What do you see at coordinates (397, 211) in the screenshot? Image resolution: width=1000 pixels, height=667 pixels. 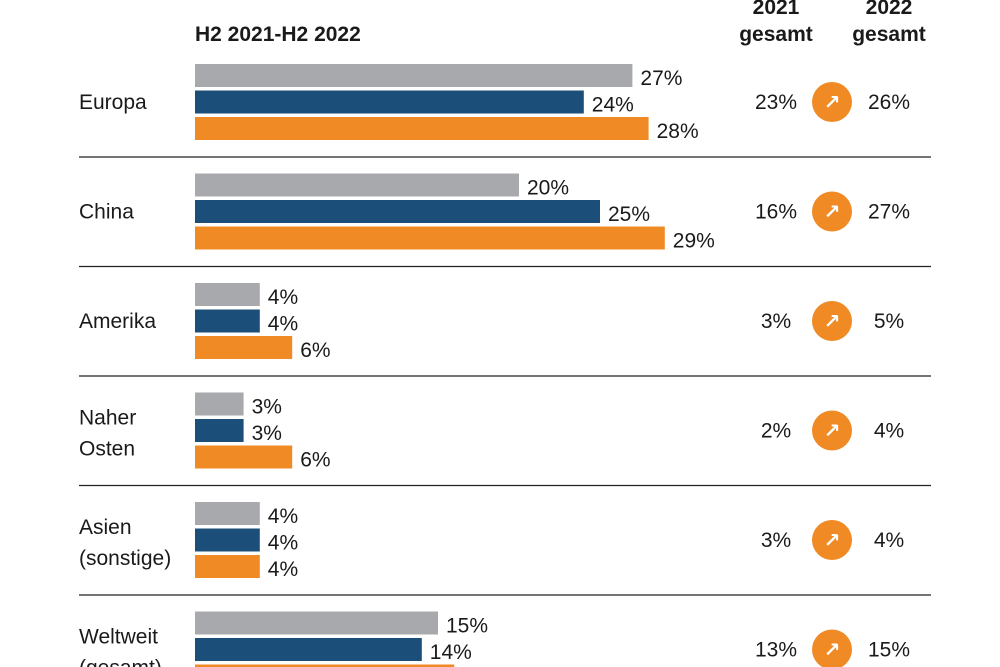 I see `bar-china-series-blue` at bounding box center [397, 211].